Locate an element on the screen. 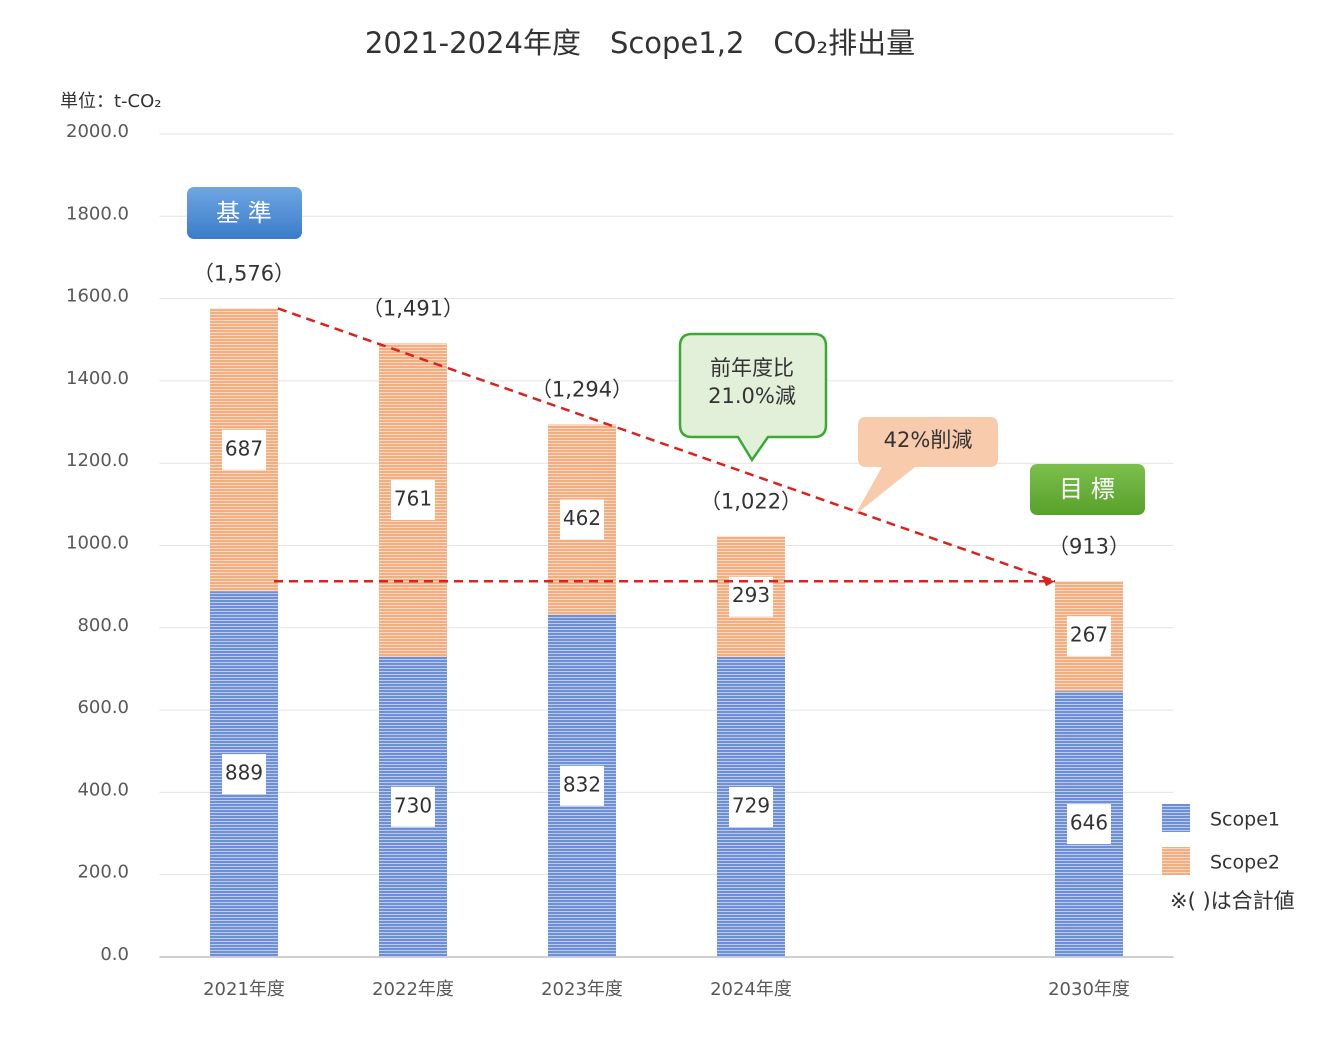  y-tick-label: 1400.0 is located at coordinates (97, 378).